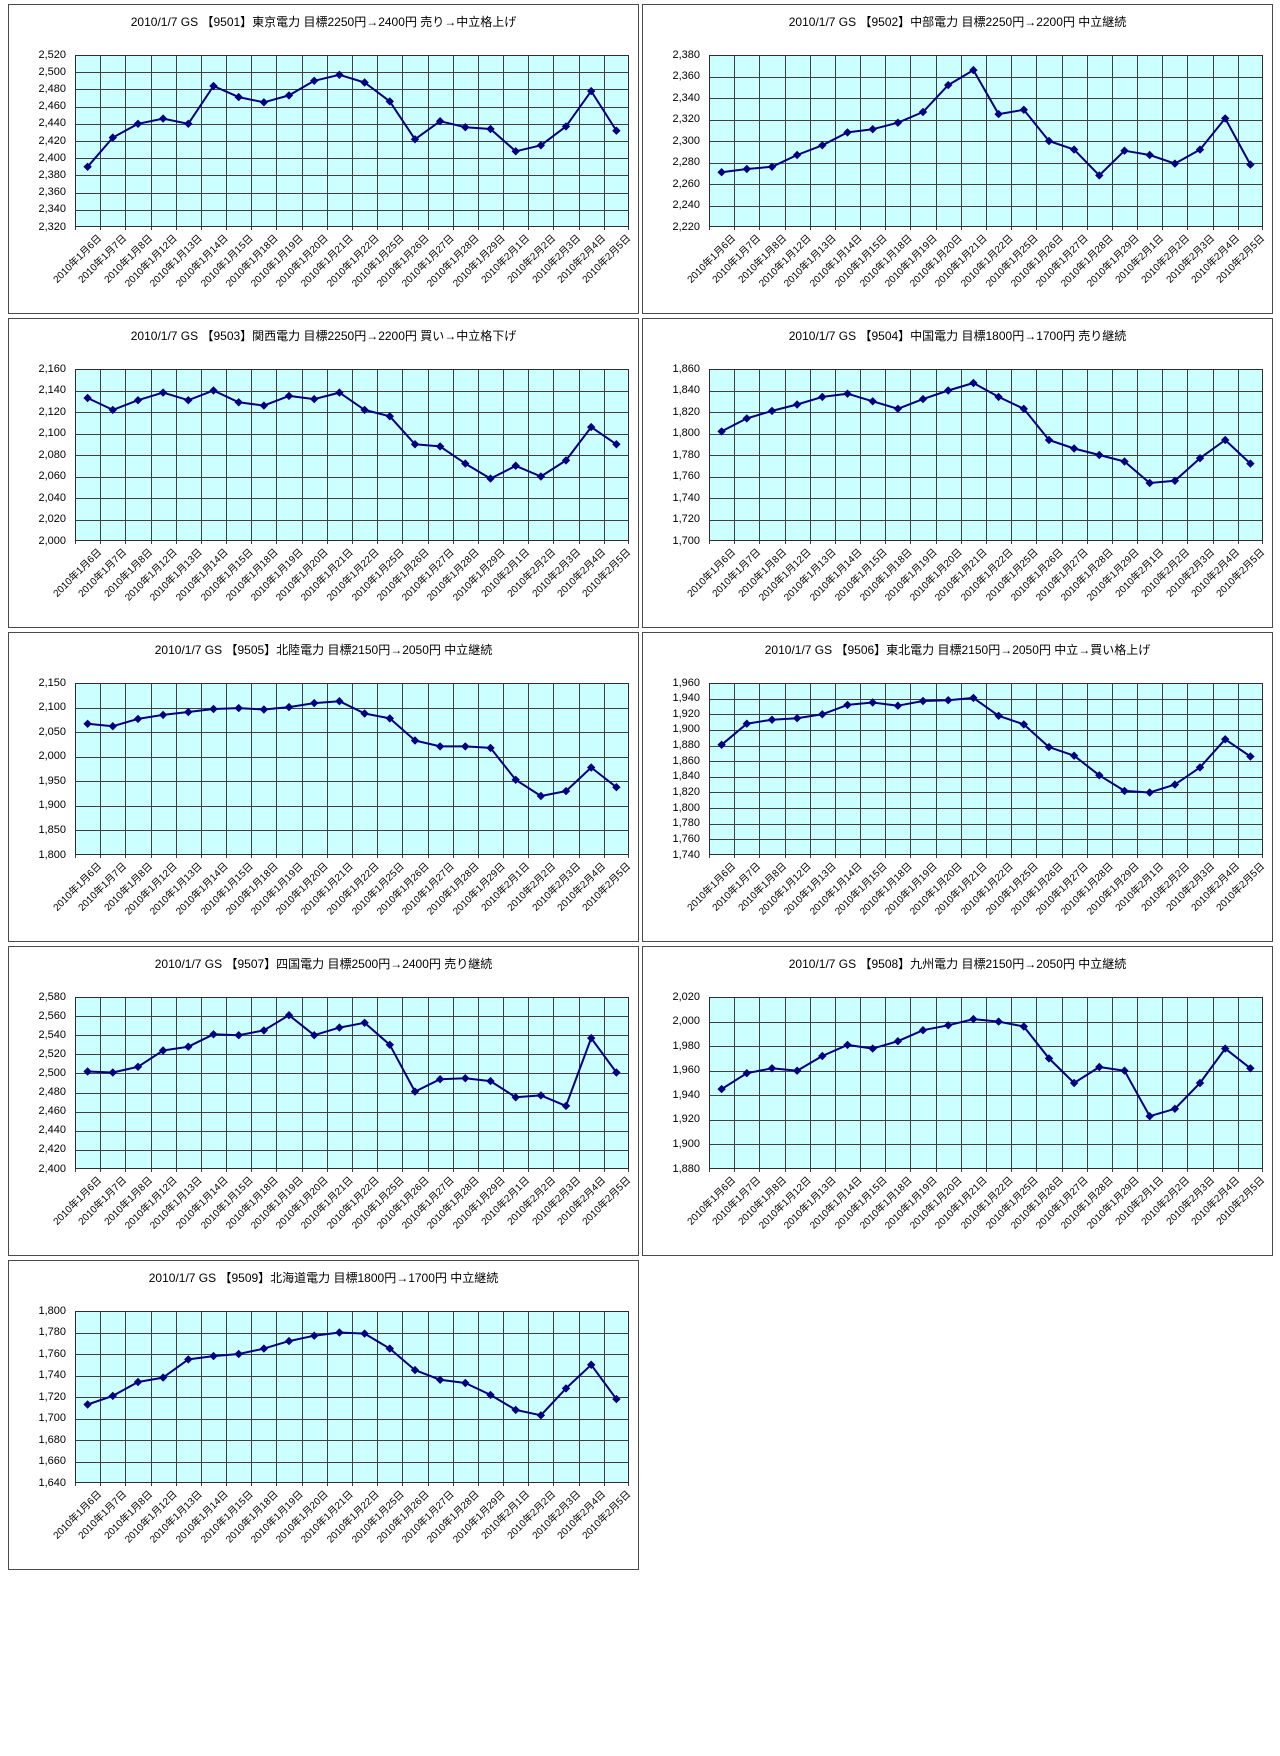 This screenshot has width=1280, height=1756. Describe the element at coordinates (52, 1461) in the screenshot. I see `y-axis-label: 1,660` at that location.